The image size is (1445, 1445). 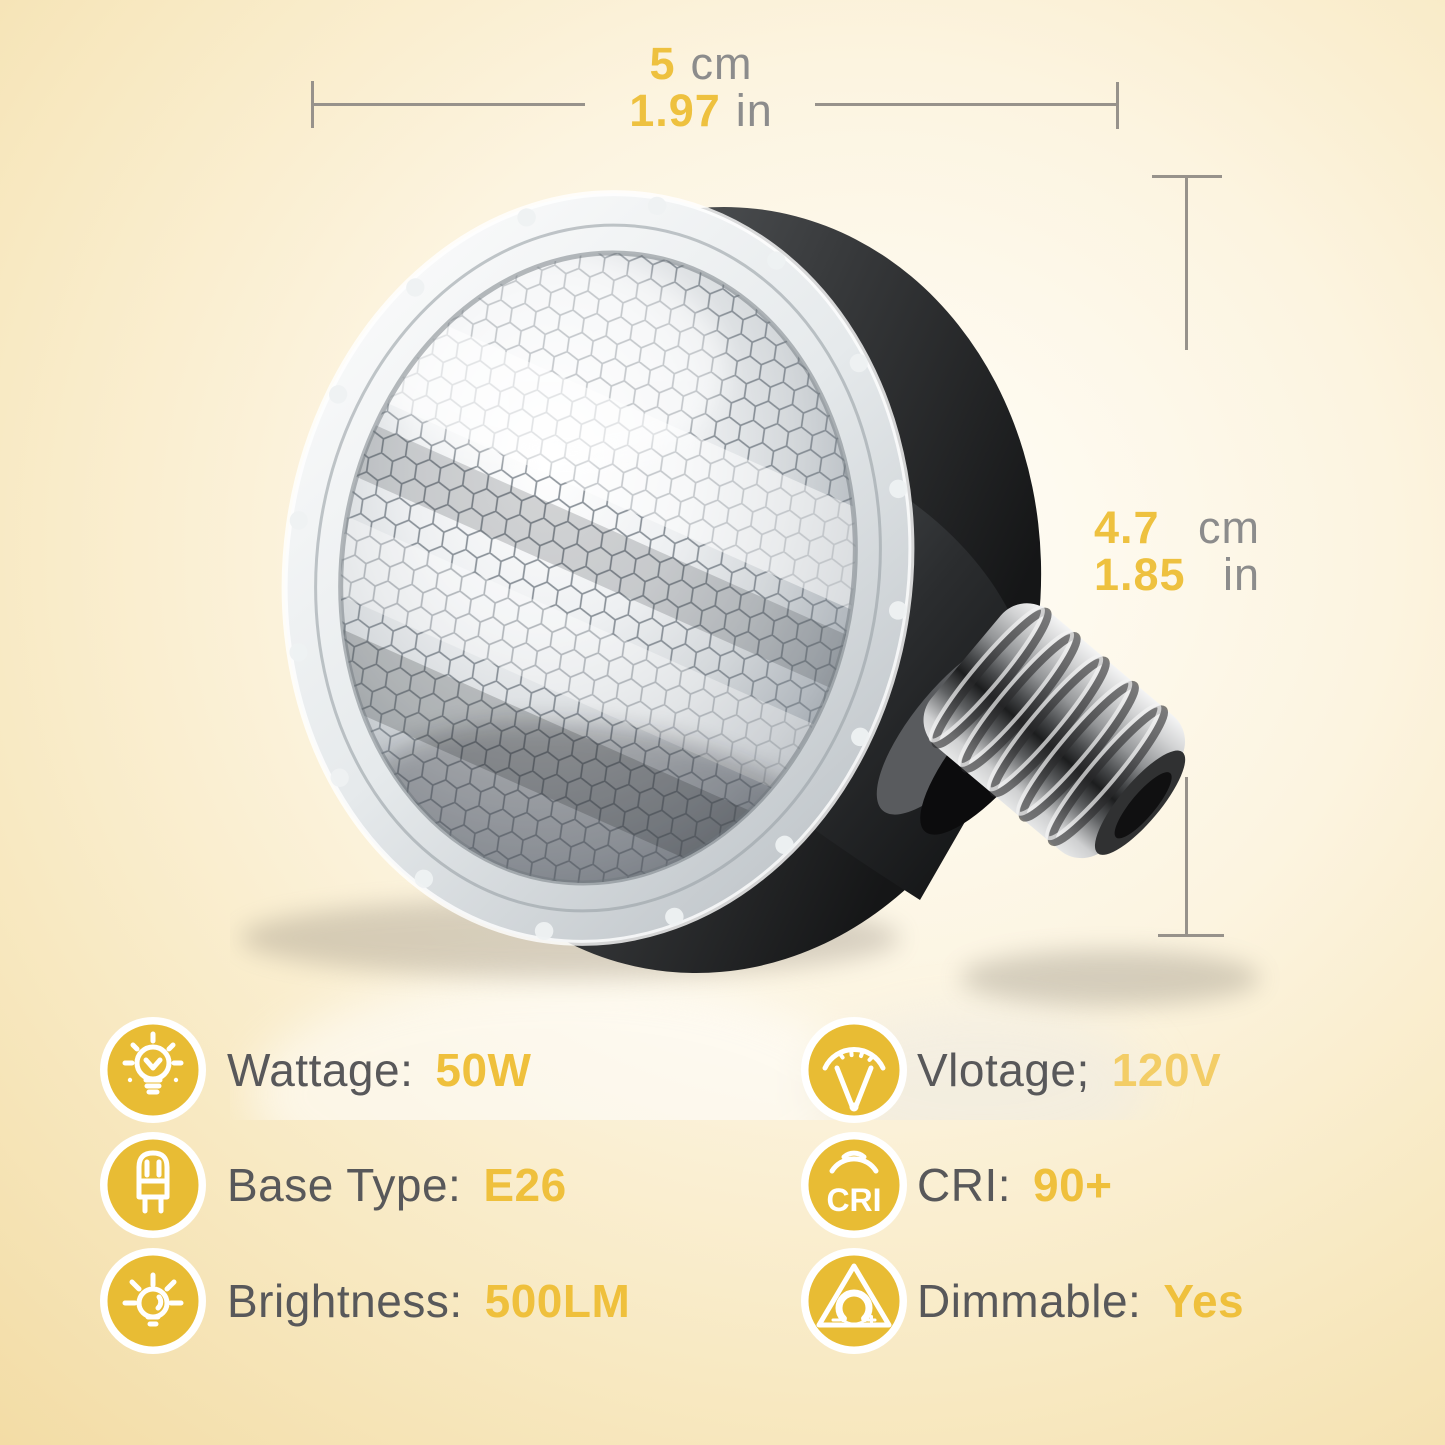 What do you see at coordinates (854, 1301) in the screenshot?
I see `dimmable-triangle-icon` at bounding box center [854, 1301].